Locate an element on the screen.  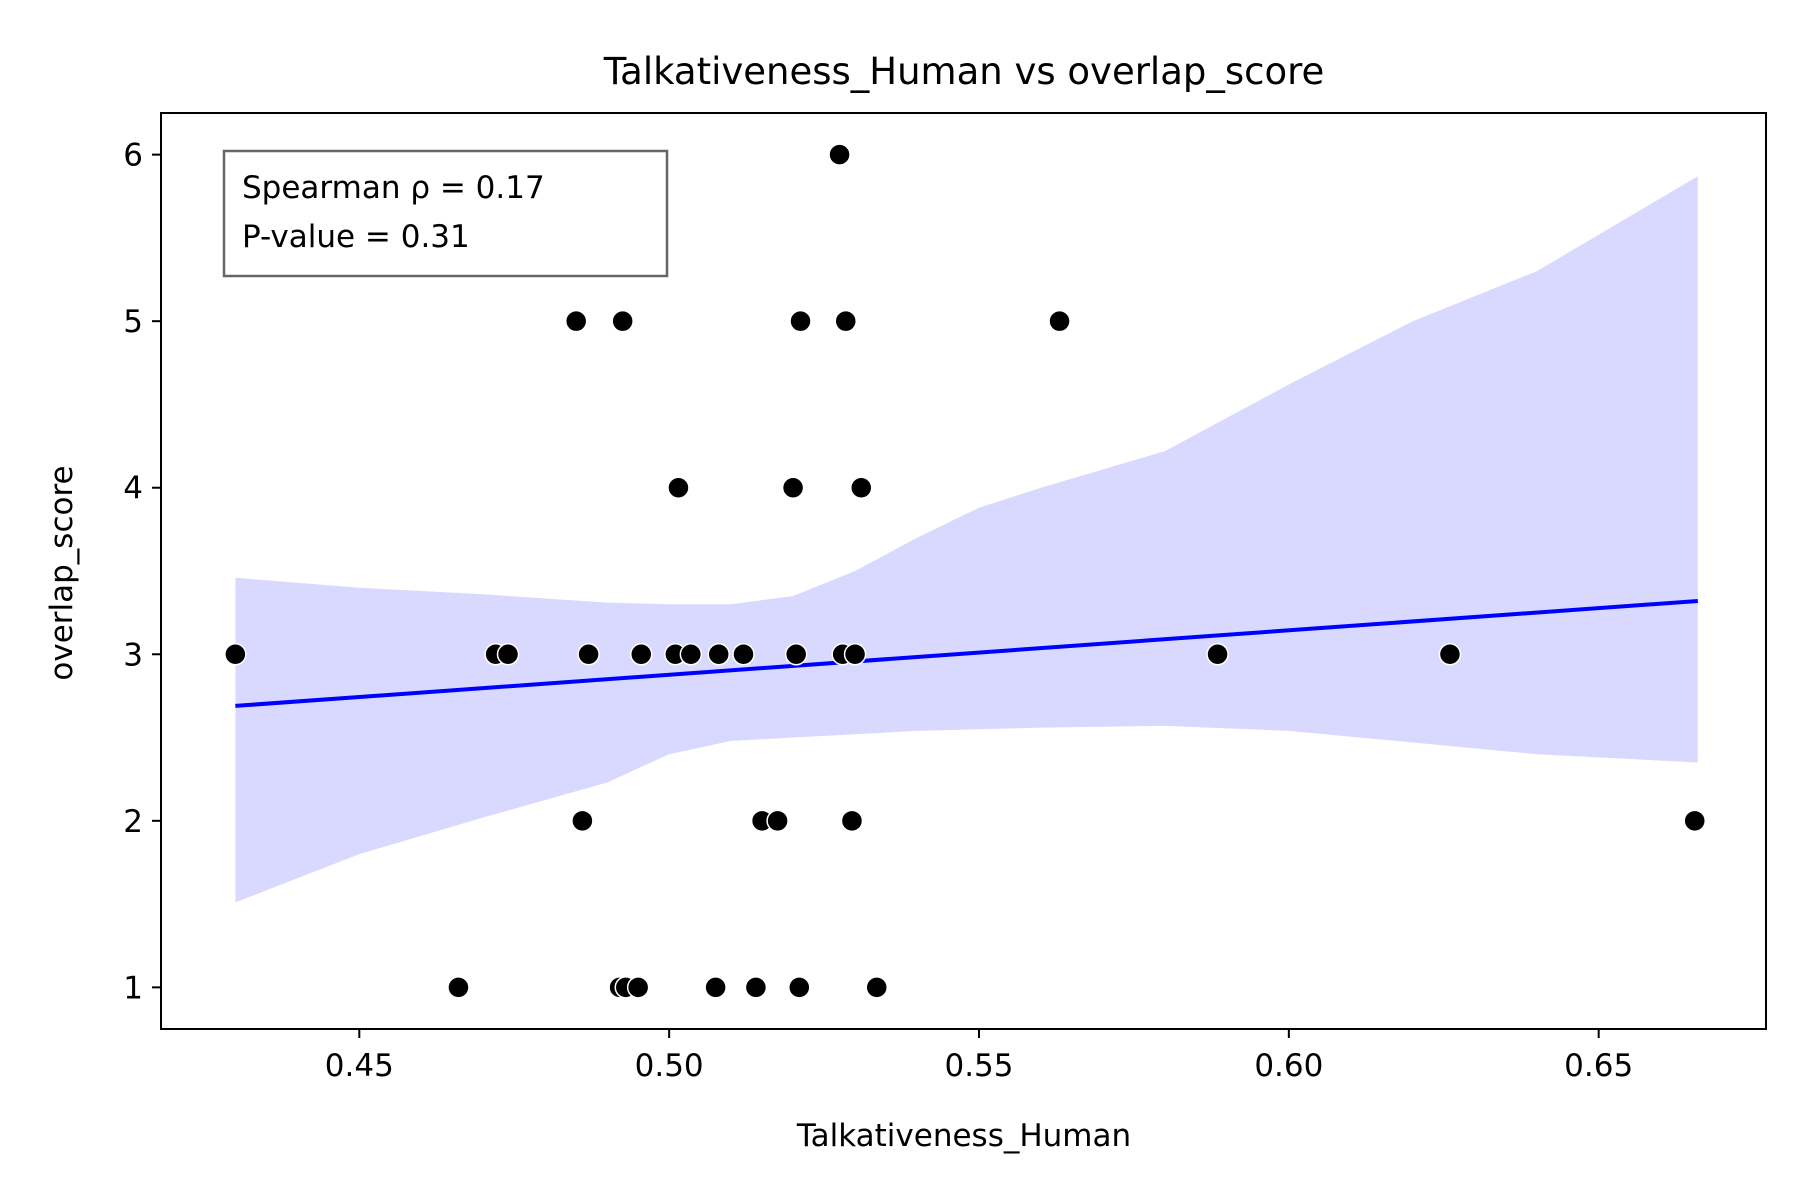
spearman-label: Spearman ρ = 0.17 is located at coordinates (393, 188).